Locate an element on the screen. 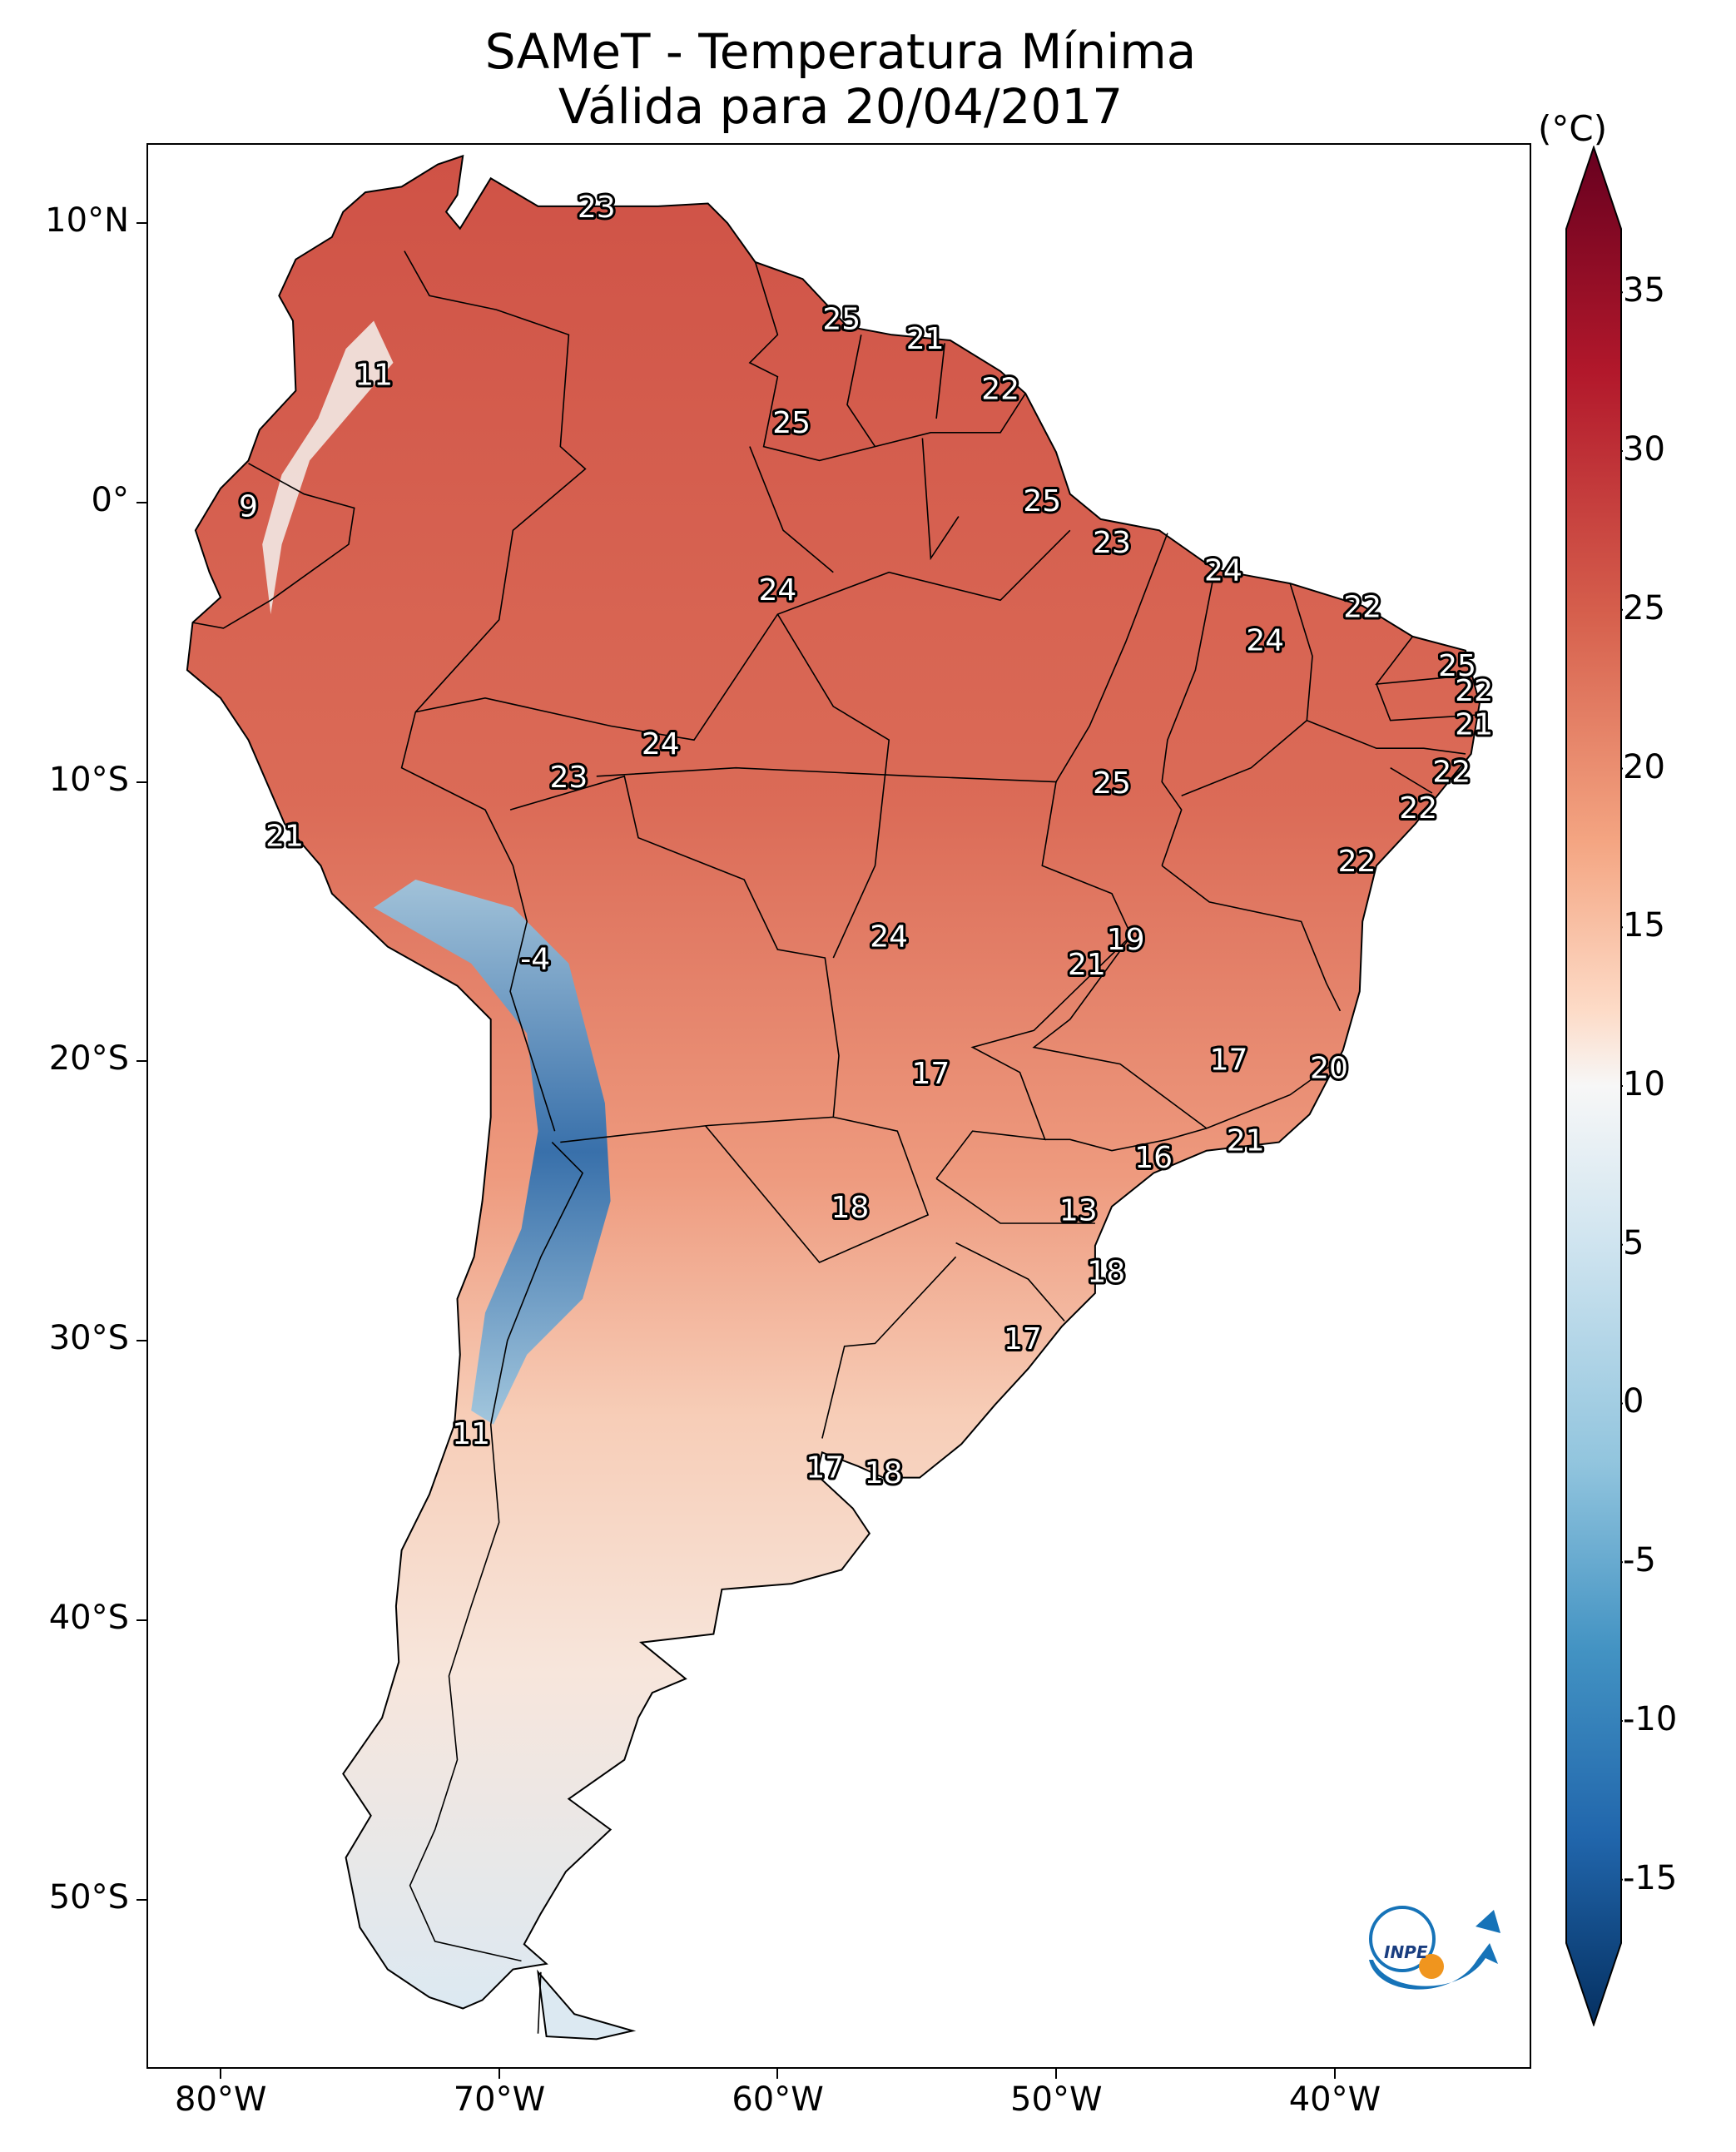  latitude-label: 20°S is located at coordinates (88, 1058).